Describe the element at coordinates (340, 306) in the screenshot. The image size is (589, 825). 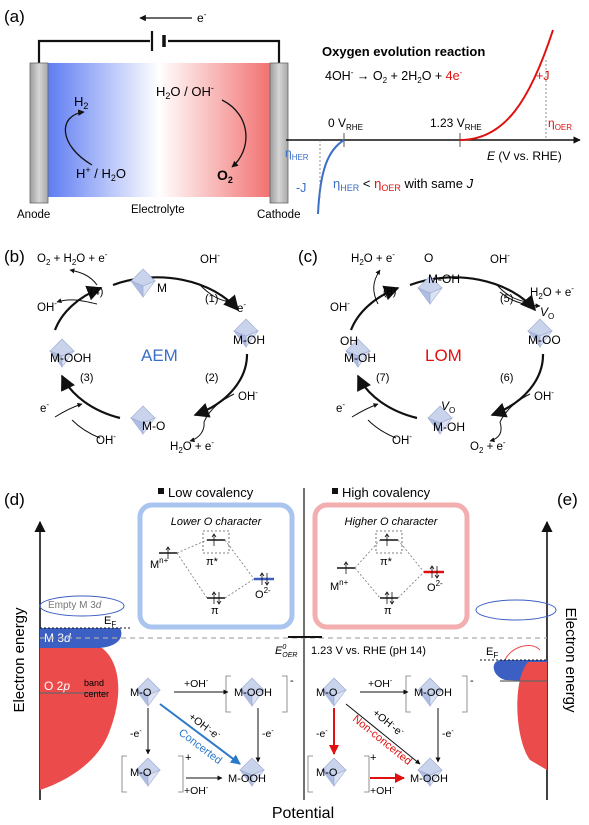
I see `lom-oh-in-8: OH-` at that location.